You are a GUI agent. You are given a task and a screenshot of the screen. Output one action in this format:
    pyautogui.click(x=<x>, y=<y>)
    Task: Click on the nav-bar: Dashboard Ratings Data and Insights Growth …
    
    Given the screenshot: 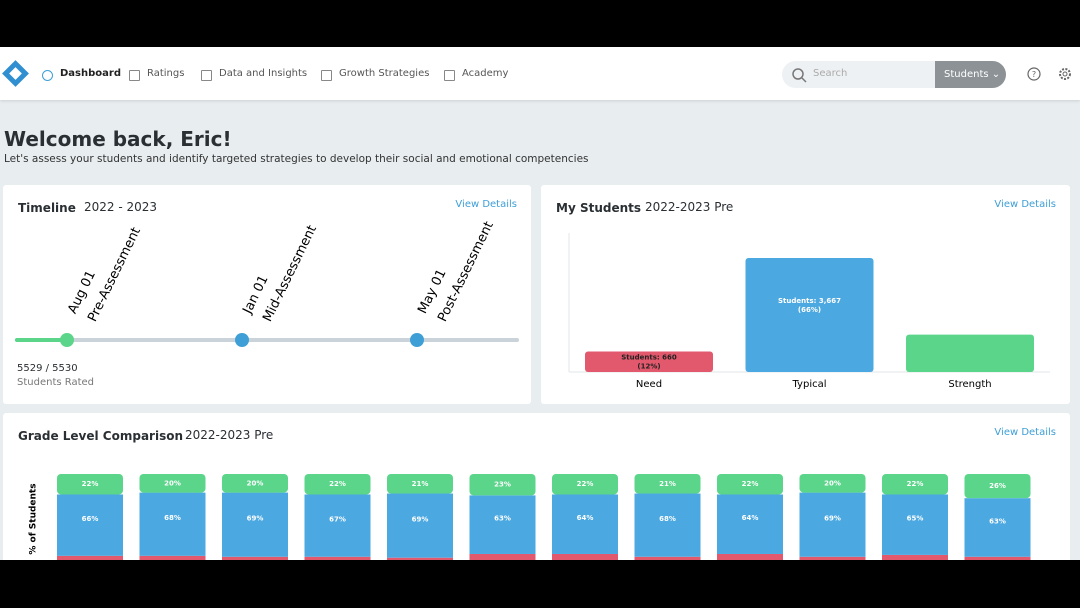 What is the action you would take?
    pyautogui.click(x=540, y=73)
    